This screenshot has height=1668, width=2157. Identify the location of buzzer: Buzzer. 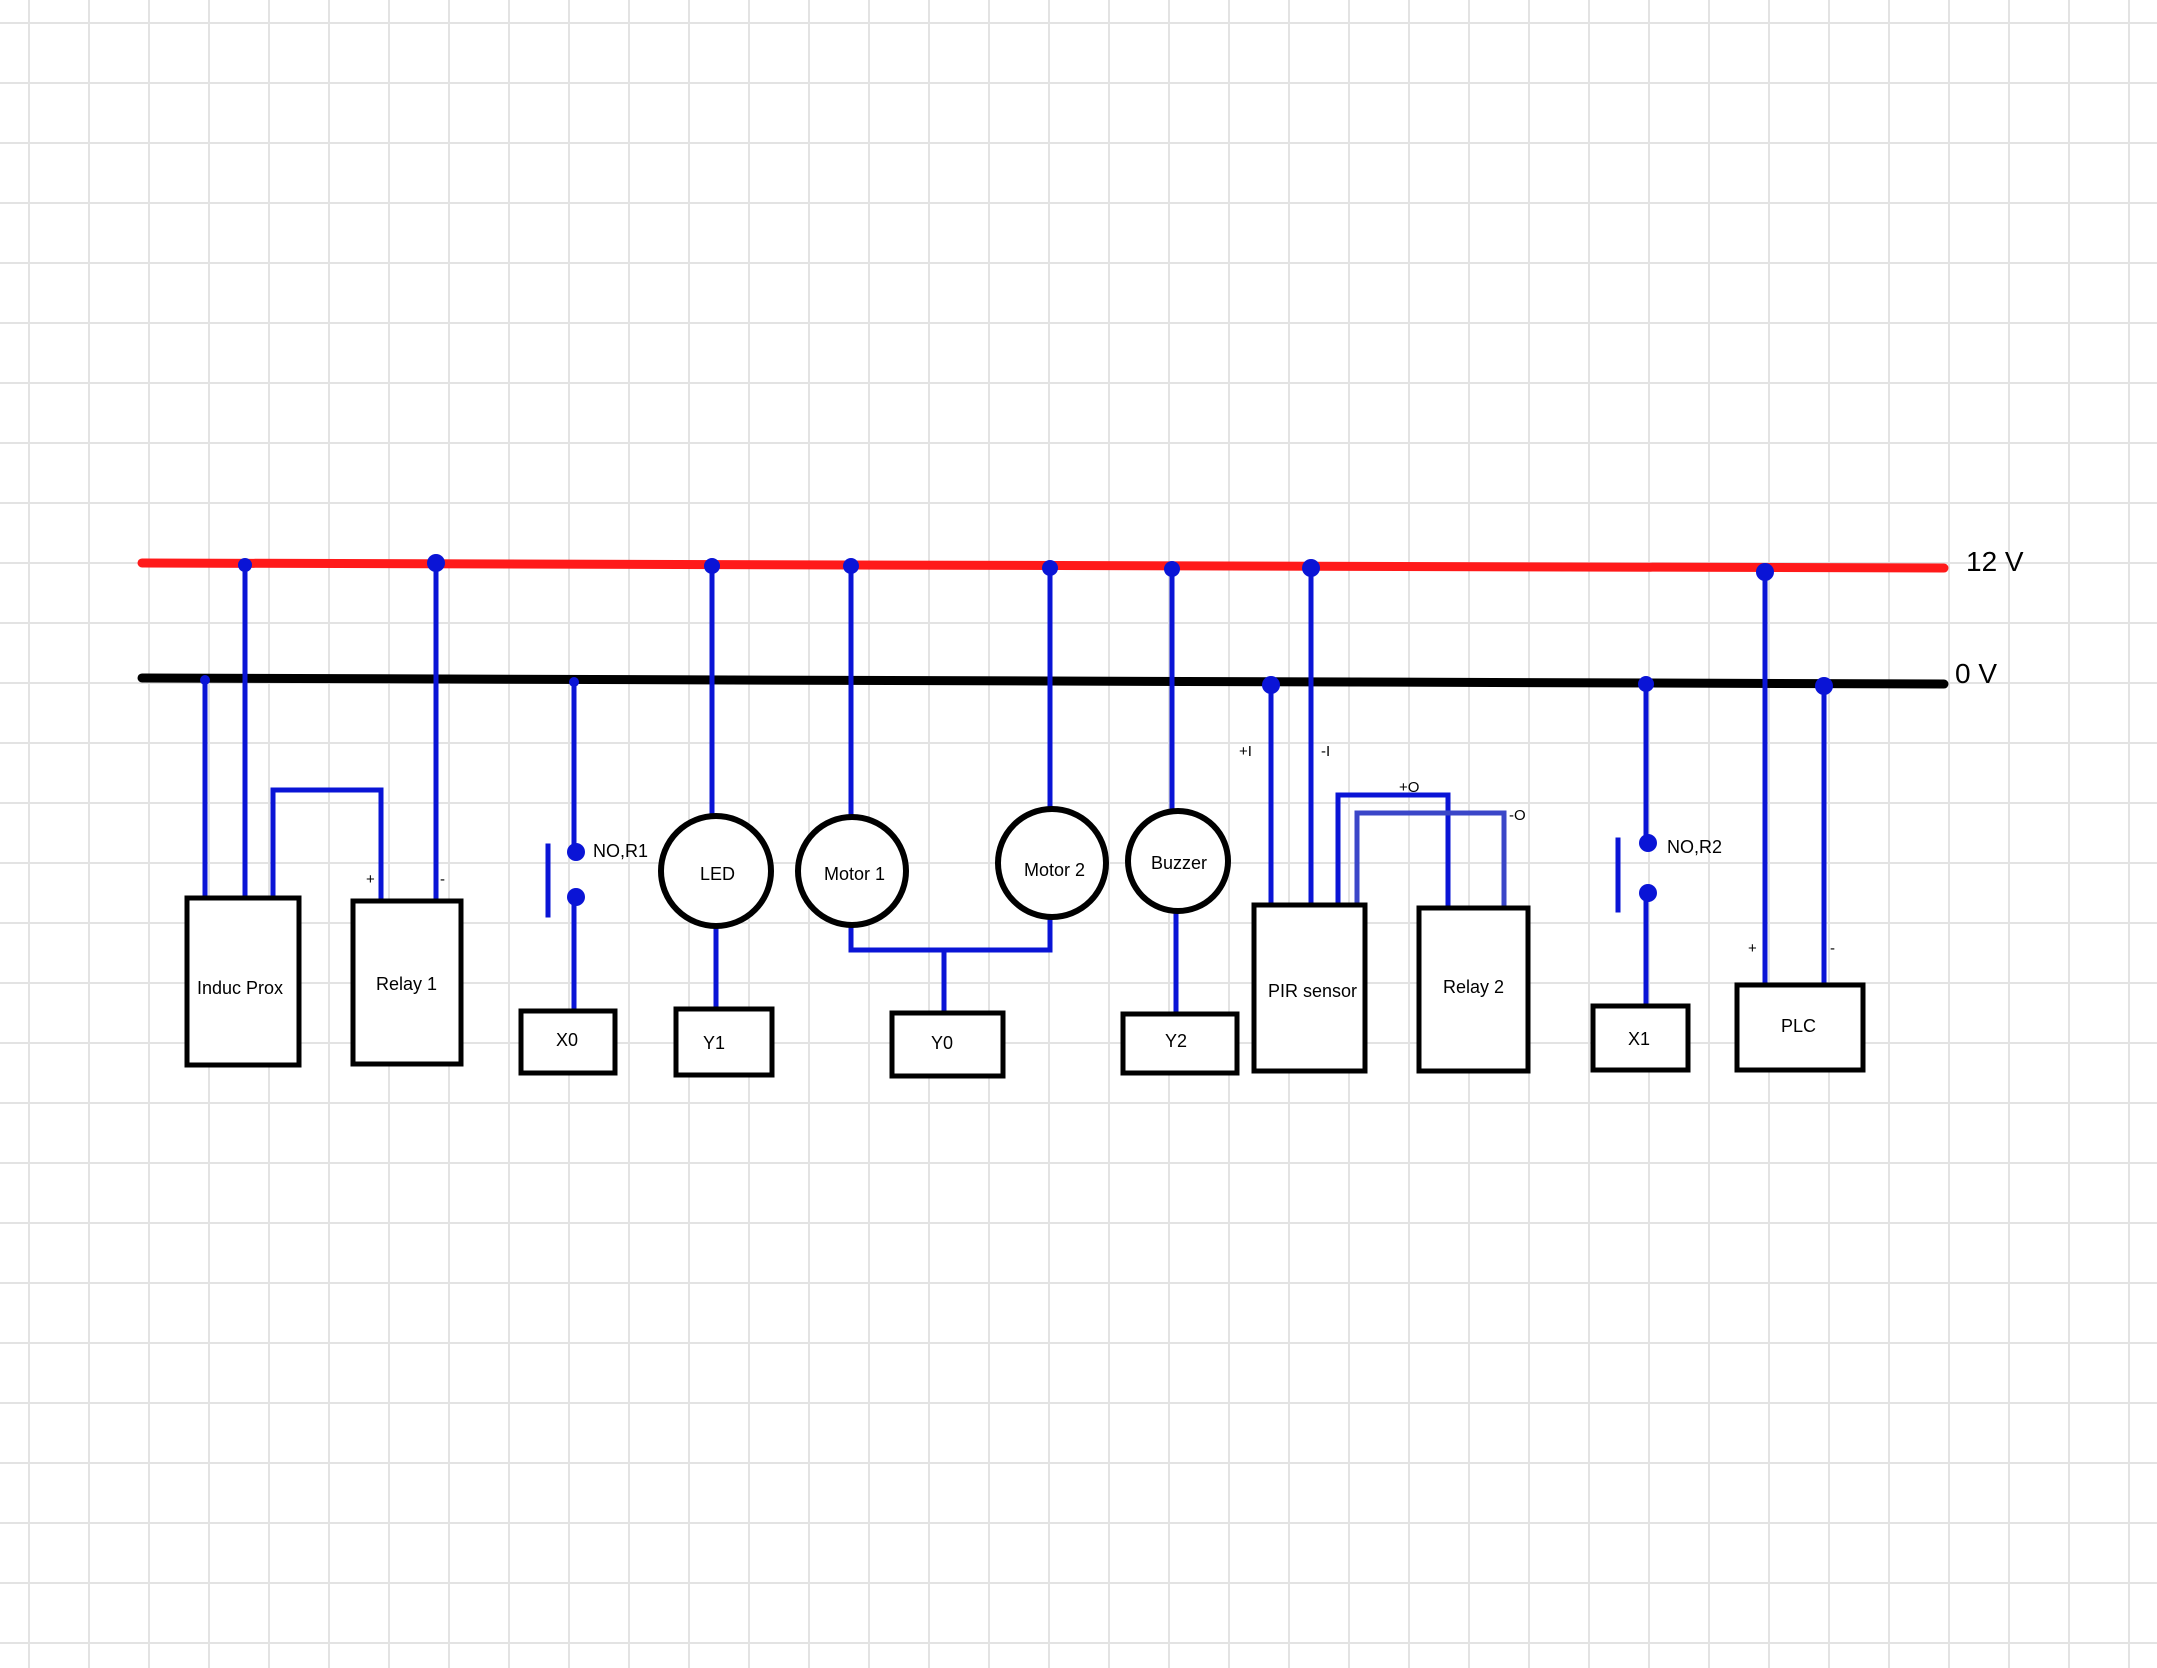
(1178, 861).